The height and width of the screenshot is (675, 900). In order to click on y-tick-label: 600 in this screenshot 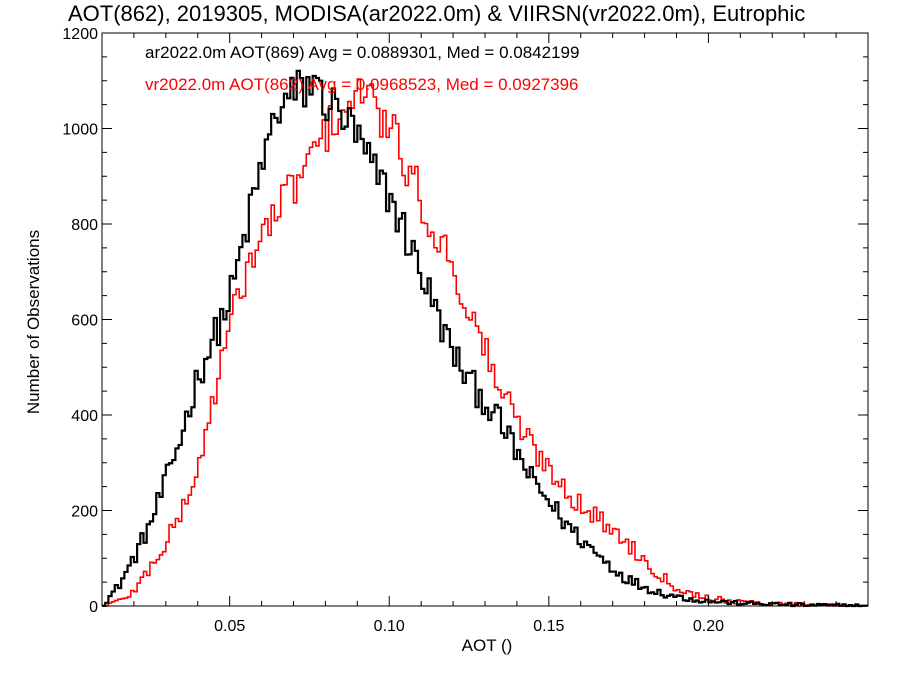, I will do `click(84, 321)`.